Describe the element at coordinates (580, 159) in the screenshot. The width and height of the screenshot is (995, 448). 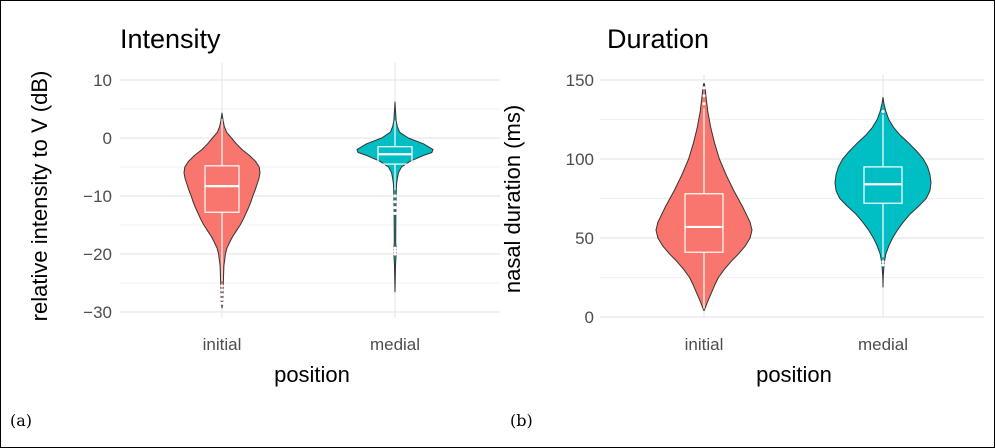
I see `y-tick-label: 100` at that location.